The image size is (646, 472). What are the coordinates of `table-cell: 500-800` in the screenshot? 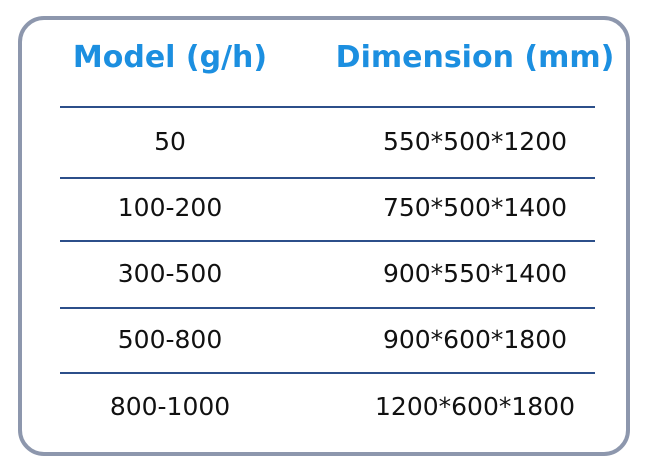 It's located at (170, 339).